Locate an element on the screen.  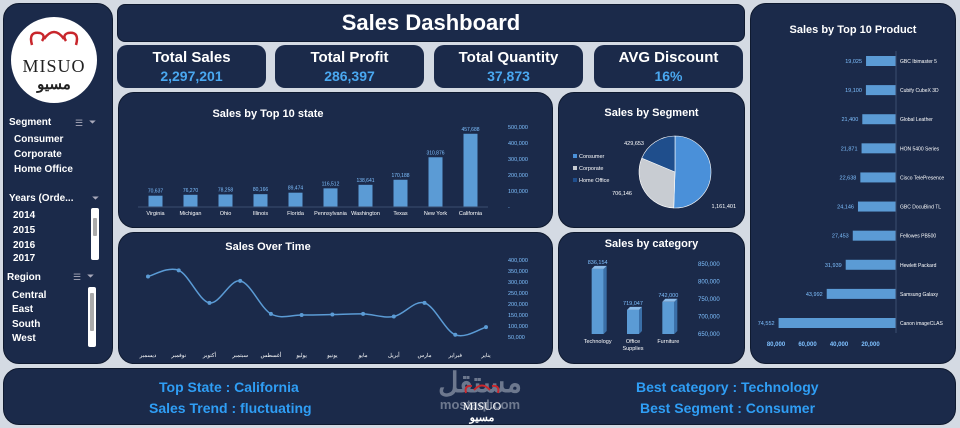
category-y-tick: 750,000 is located at coordinates (709, 300).